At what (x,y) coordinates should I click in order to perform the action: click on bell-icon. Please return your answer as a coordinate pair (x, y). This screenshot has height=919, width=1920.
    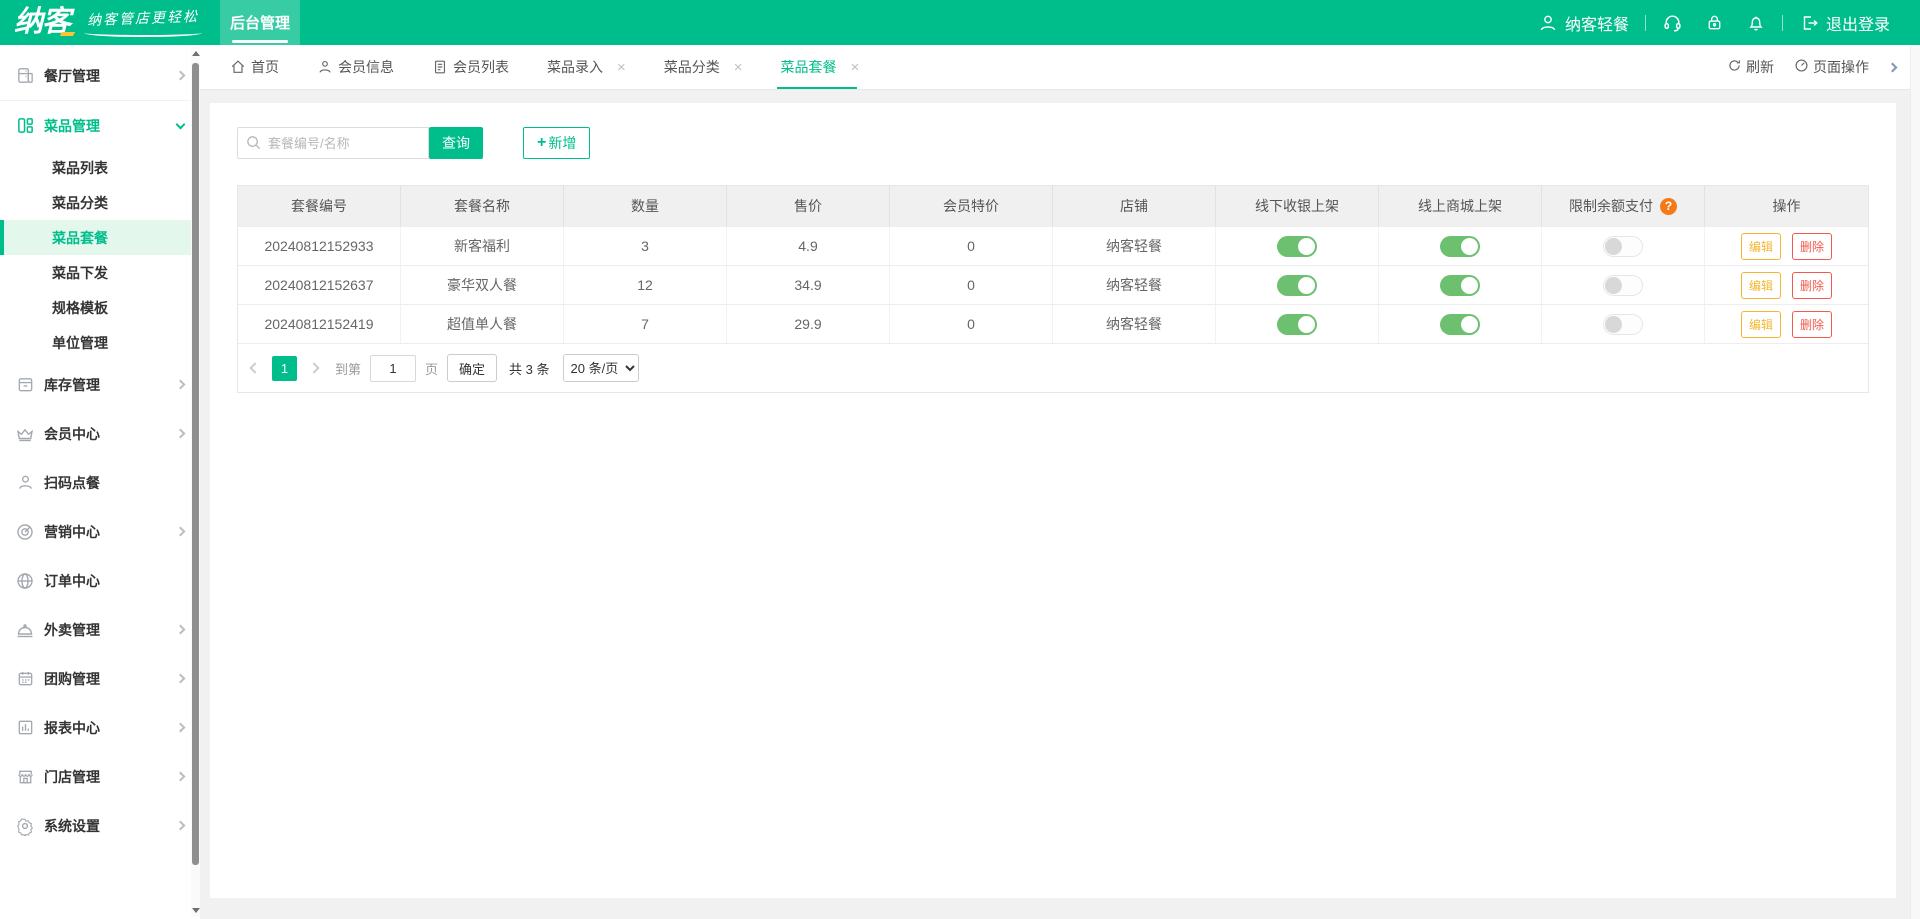
    Looking at the image, I should click on (1756, 23).